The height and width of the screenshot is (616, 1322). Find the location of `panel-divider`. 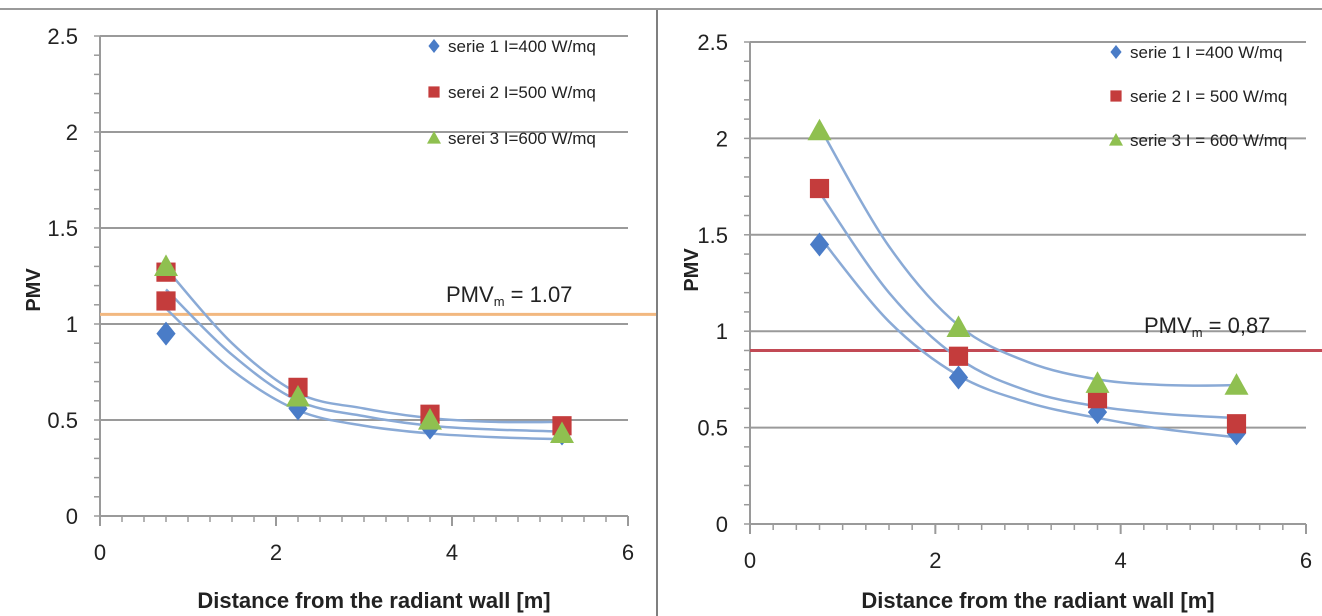

panel-divider is located at coordinates (657, 313).